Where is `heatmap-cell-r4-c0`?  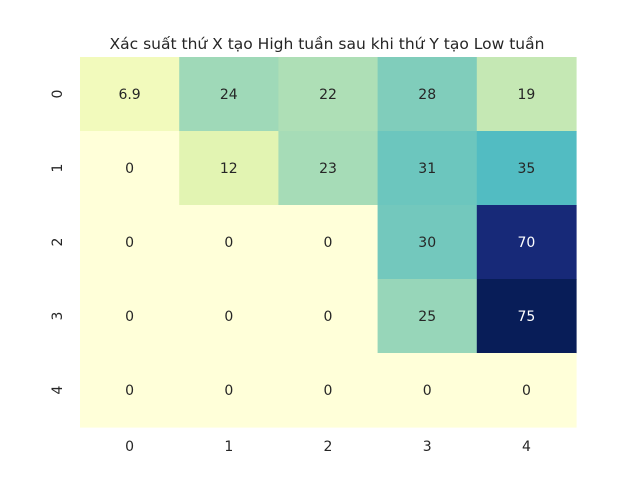 heatmap-cell-r4-c0 is located at coordinates (130, 390).